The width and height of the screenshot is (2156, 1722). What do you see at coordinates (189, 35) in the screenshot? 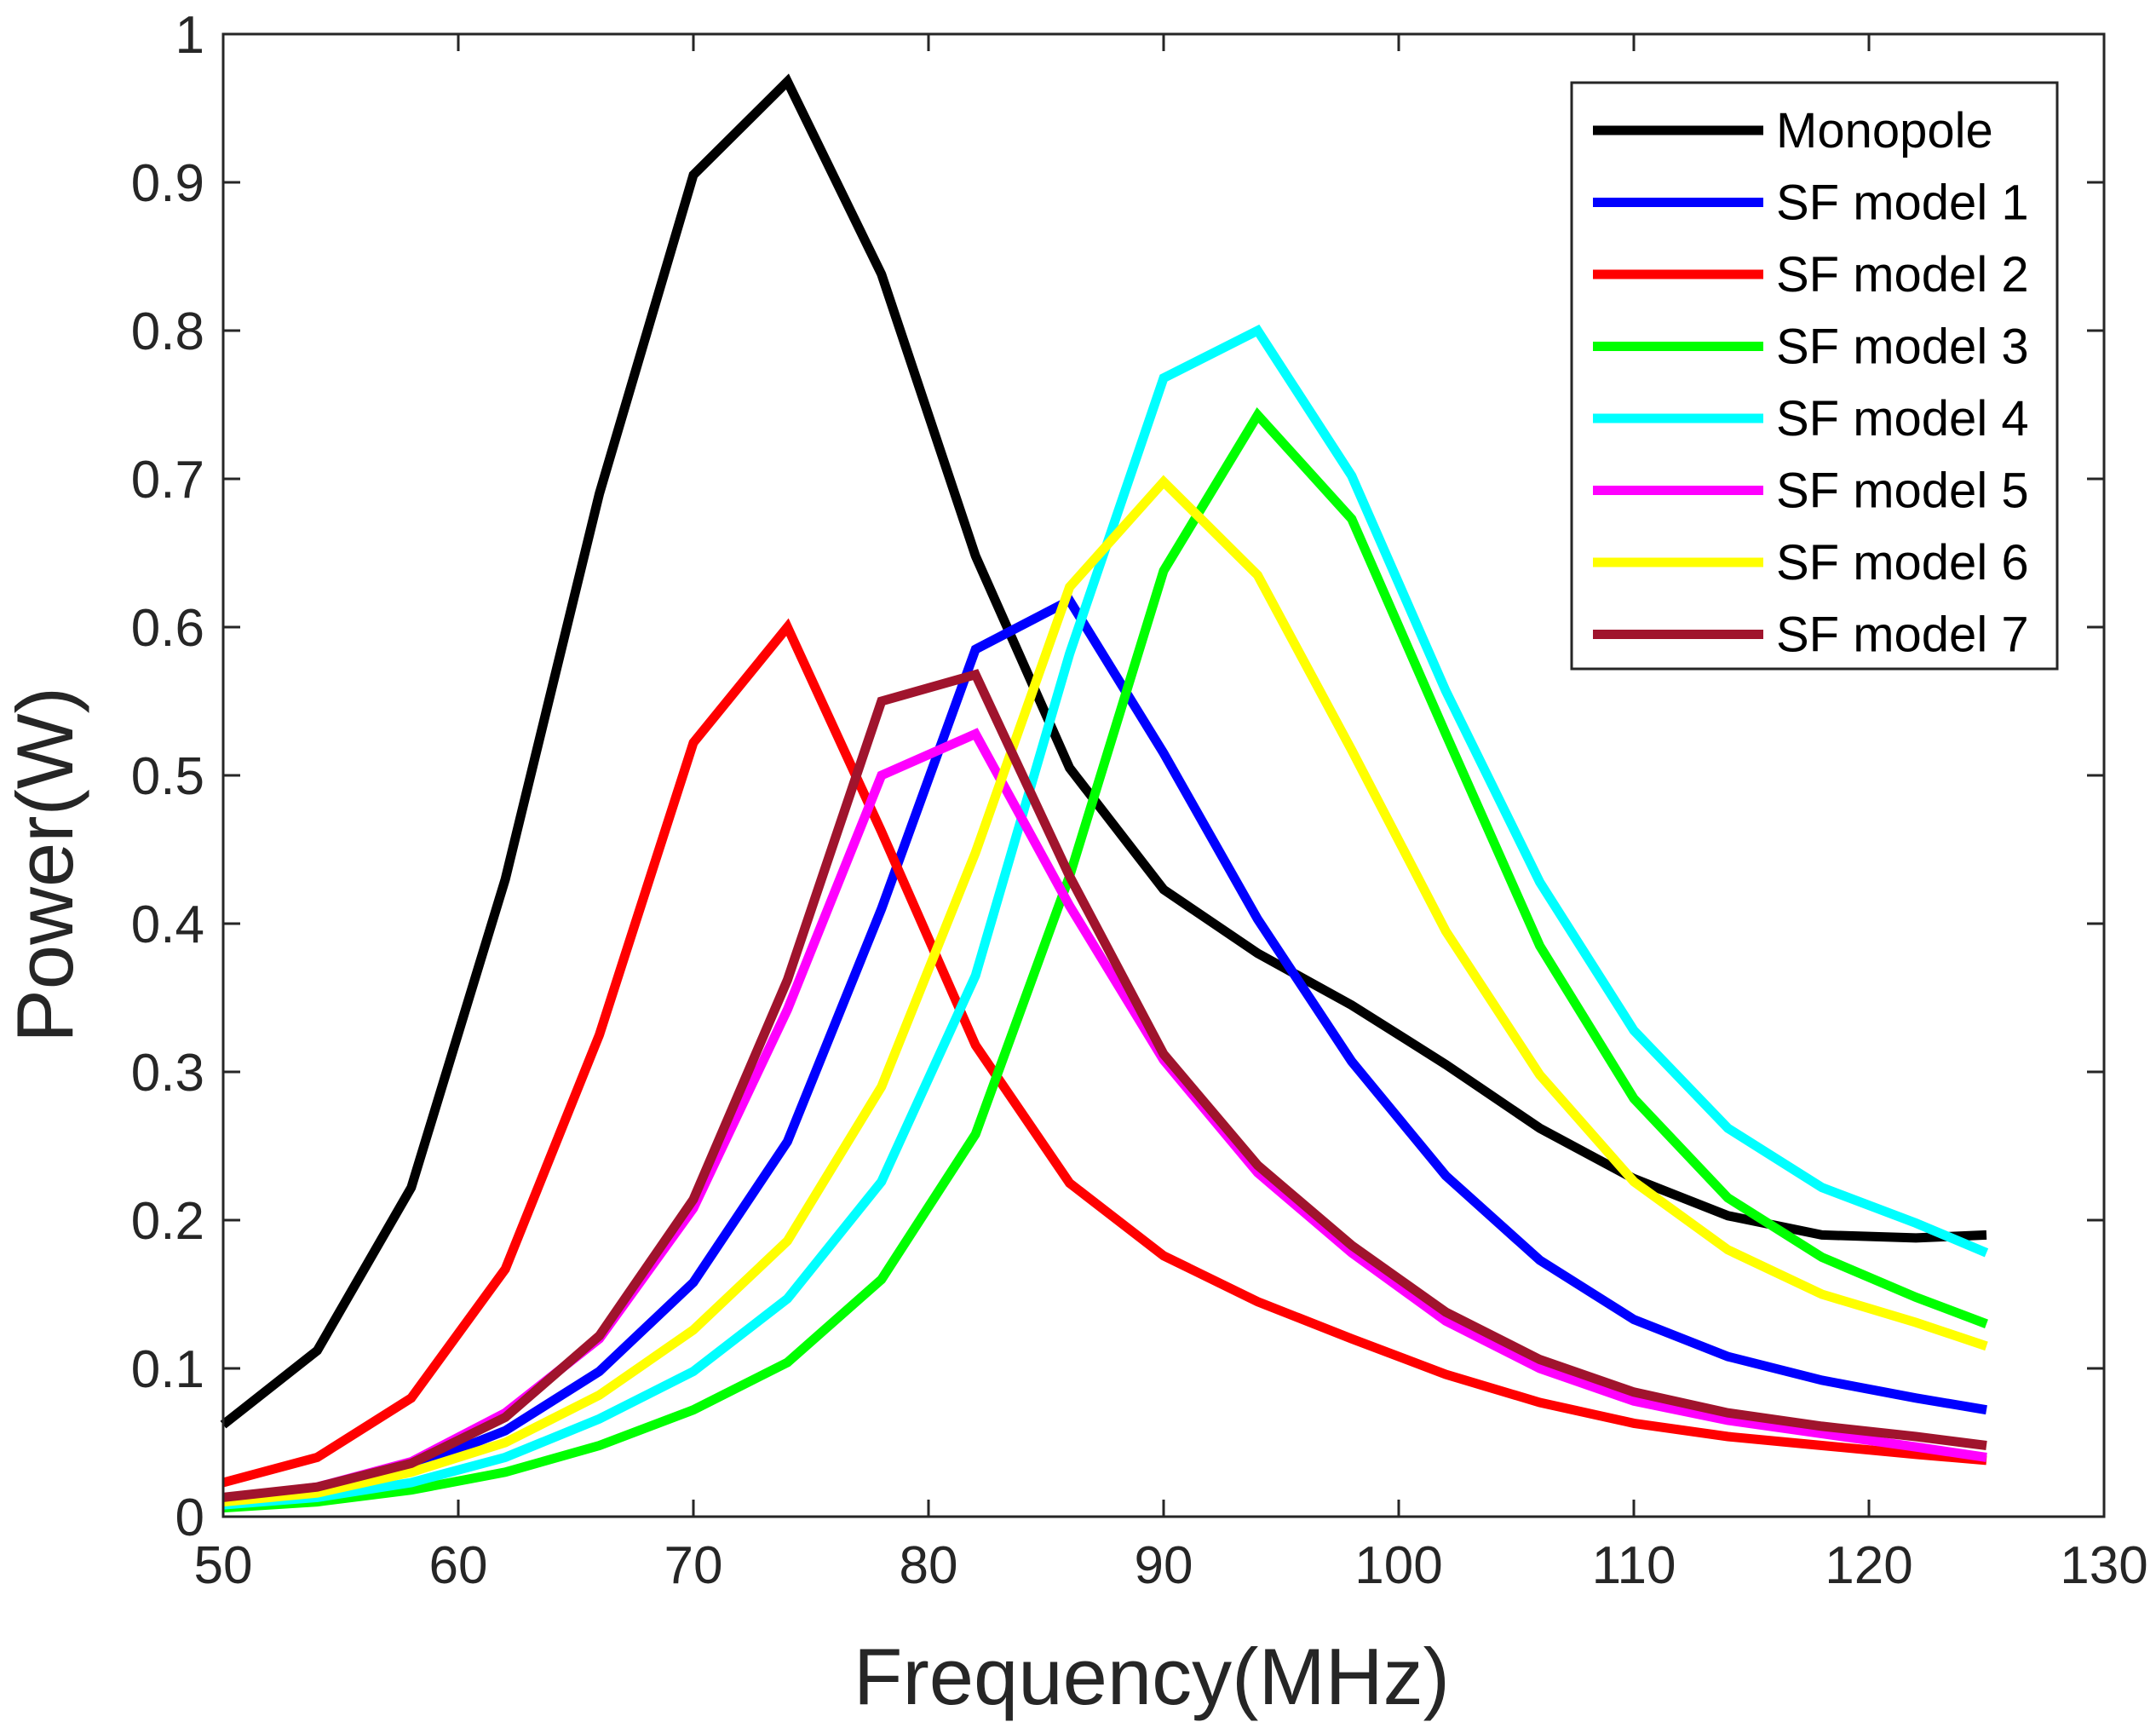
I see `y-tick-label: 1` at bounding box center [189, 35].